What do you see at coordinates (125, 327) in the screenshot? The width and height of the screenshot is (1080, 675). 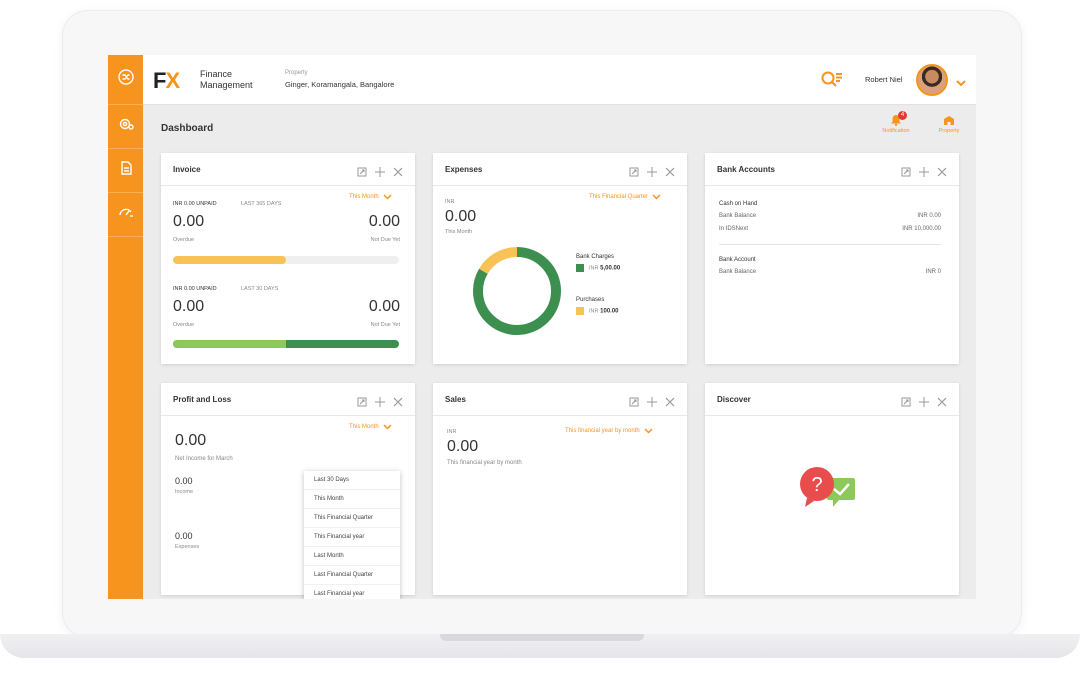 I see `side-rail` at bounding box center [125, 327].